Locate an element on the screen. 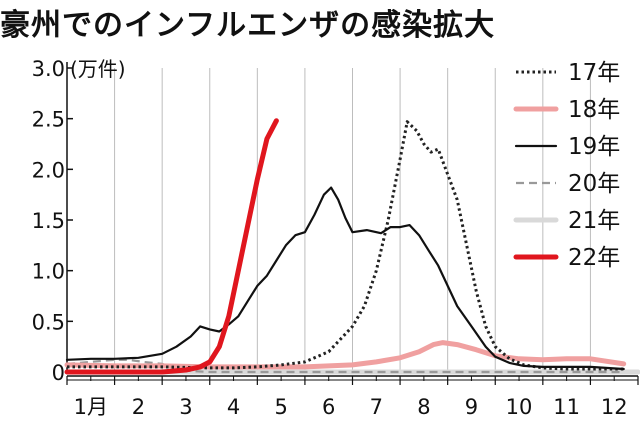  legend-label-17年: 17年 is located at coordinates (594, 73).